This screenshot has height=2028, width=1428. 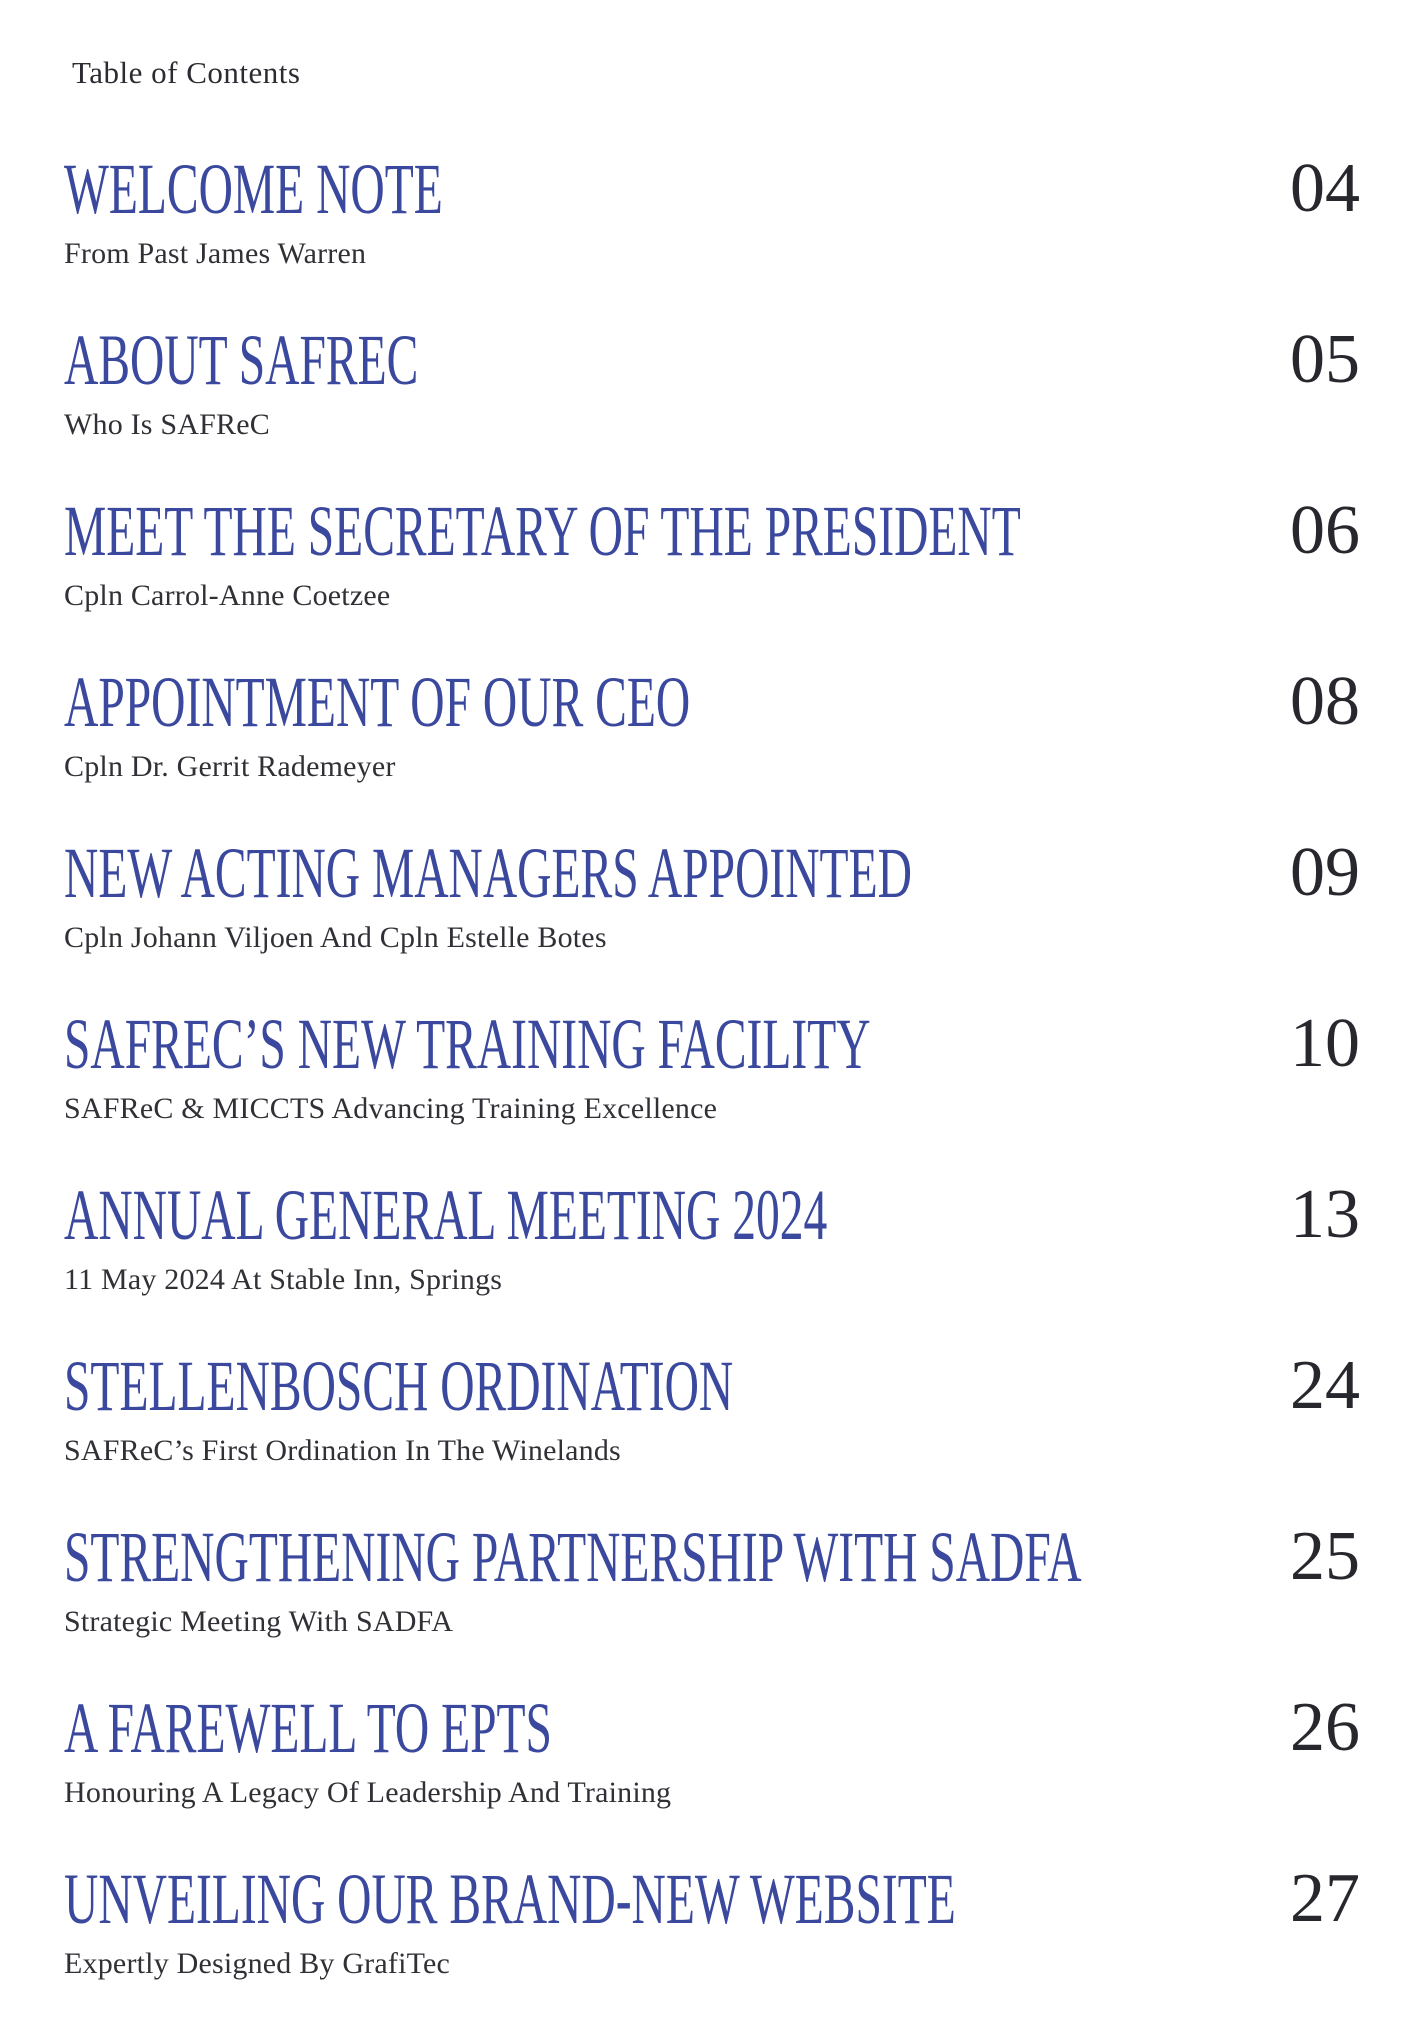 I want to click on toc-entry-title-wrap: ANNUAL GENERAL MEETING 2024, so click(x=664, y=1215).